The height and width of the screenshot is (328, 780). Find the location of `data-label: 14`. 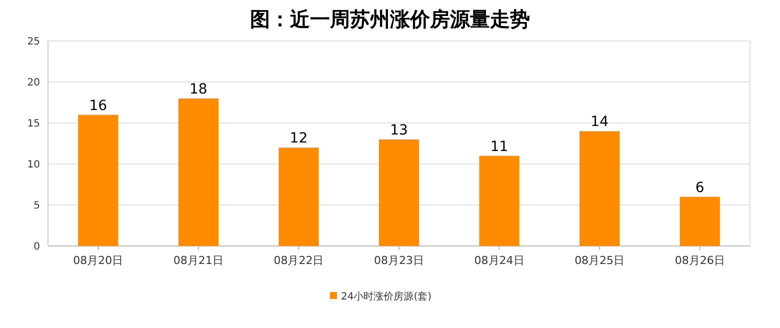

data-label: 14 is located at coordinates (599, 122).